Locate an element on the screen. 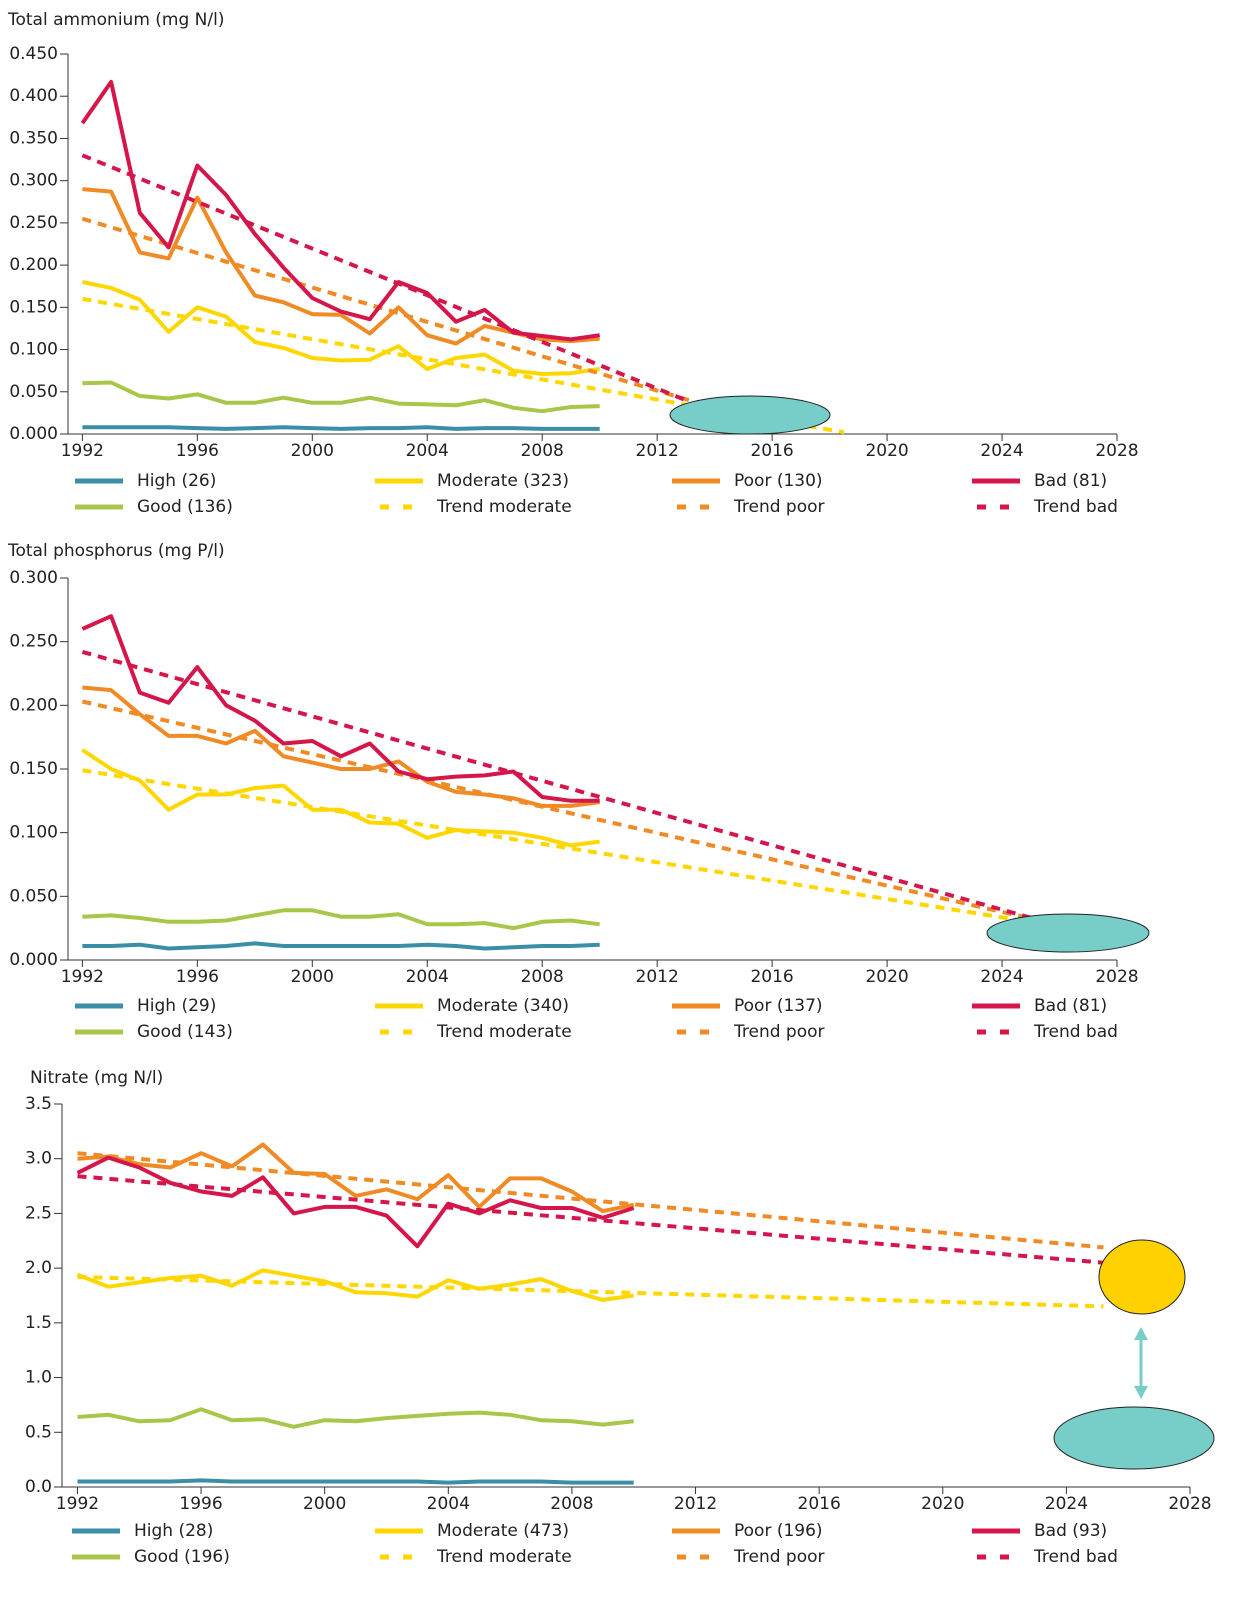 The image size is (1237, 1601). legend-label: Good (196) is located at coordinates (182, 1557).